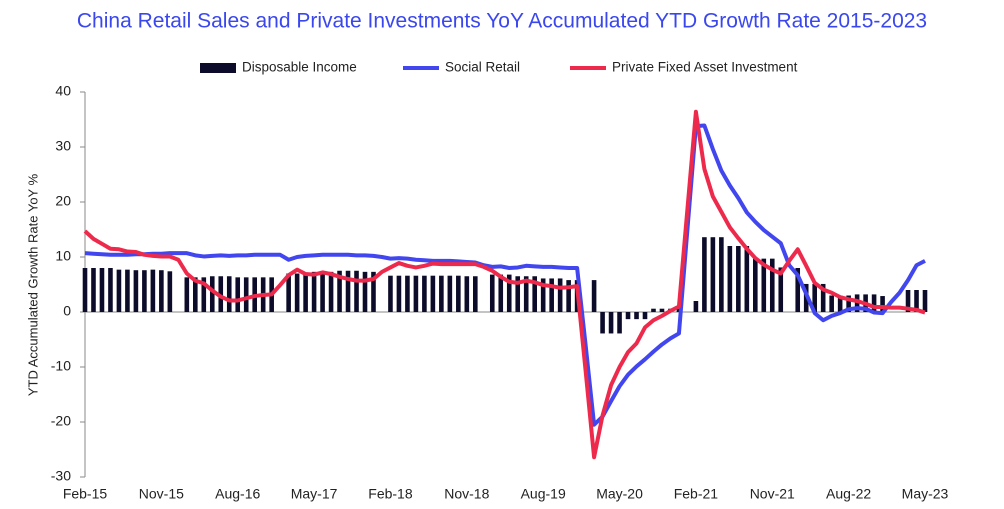  What do you see at coordinates (390, 494) in the screenshot?
I see `x-tick-label: Feb-18` at bounding box center [390, 494].